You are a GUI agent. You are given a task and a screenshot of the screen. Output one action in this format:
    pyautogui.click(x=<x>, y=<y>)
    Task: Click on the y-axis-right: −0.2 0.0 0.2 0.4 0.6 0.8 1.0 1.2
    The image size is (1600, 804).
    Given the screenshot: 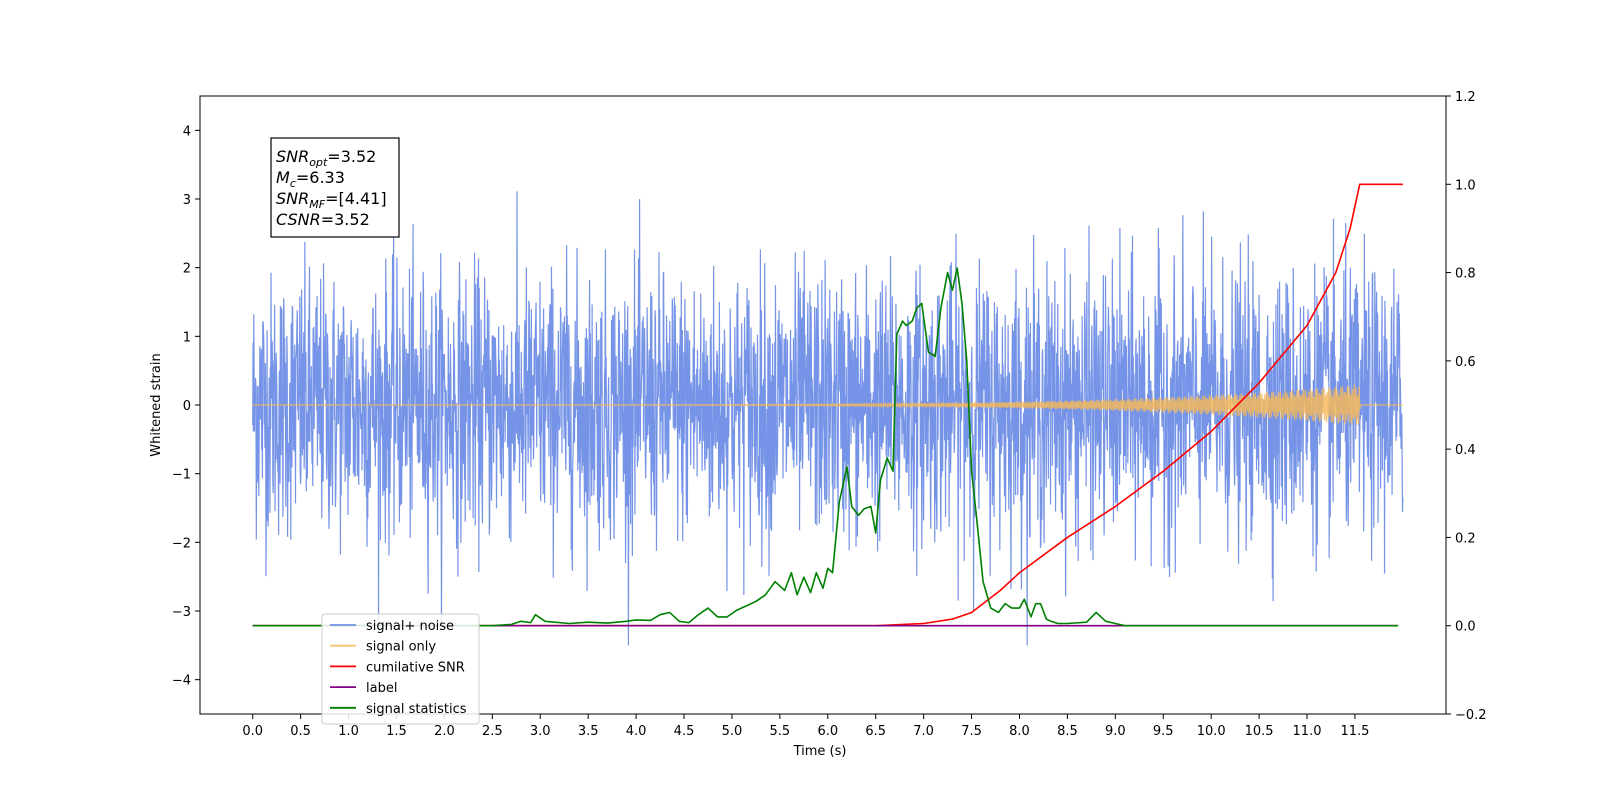 What is the action you would take?
    pyautogui.click(x=1466, y=406)
    